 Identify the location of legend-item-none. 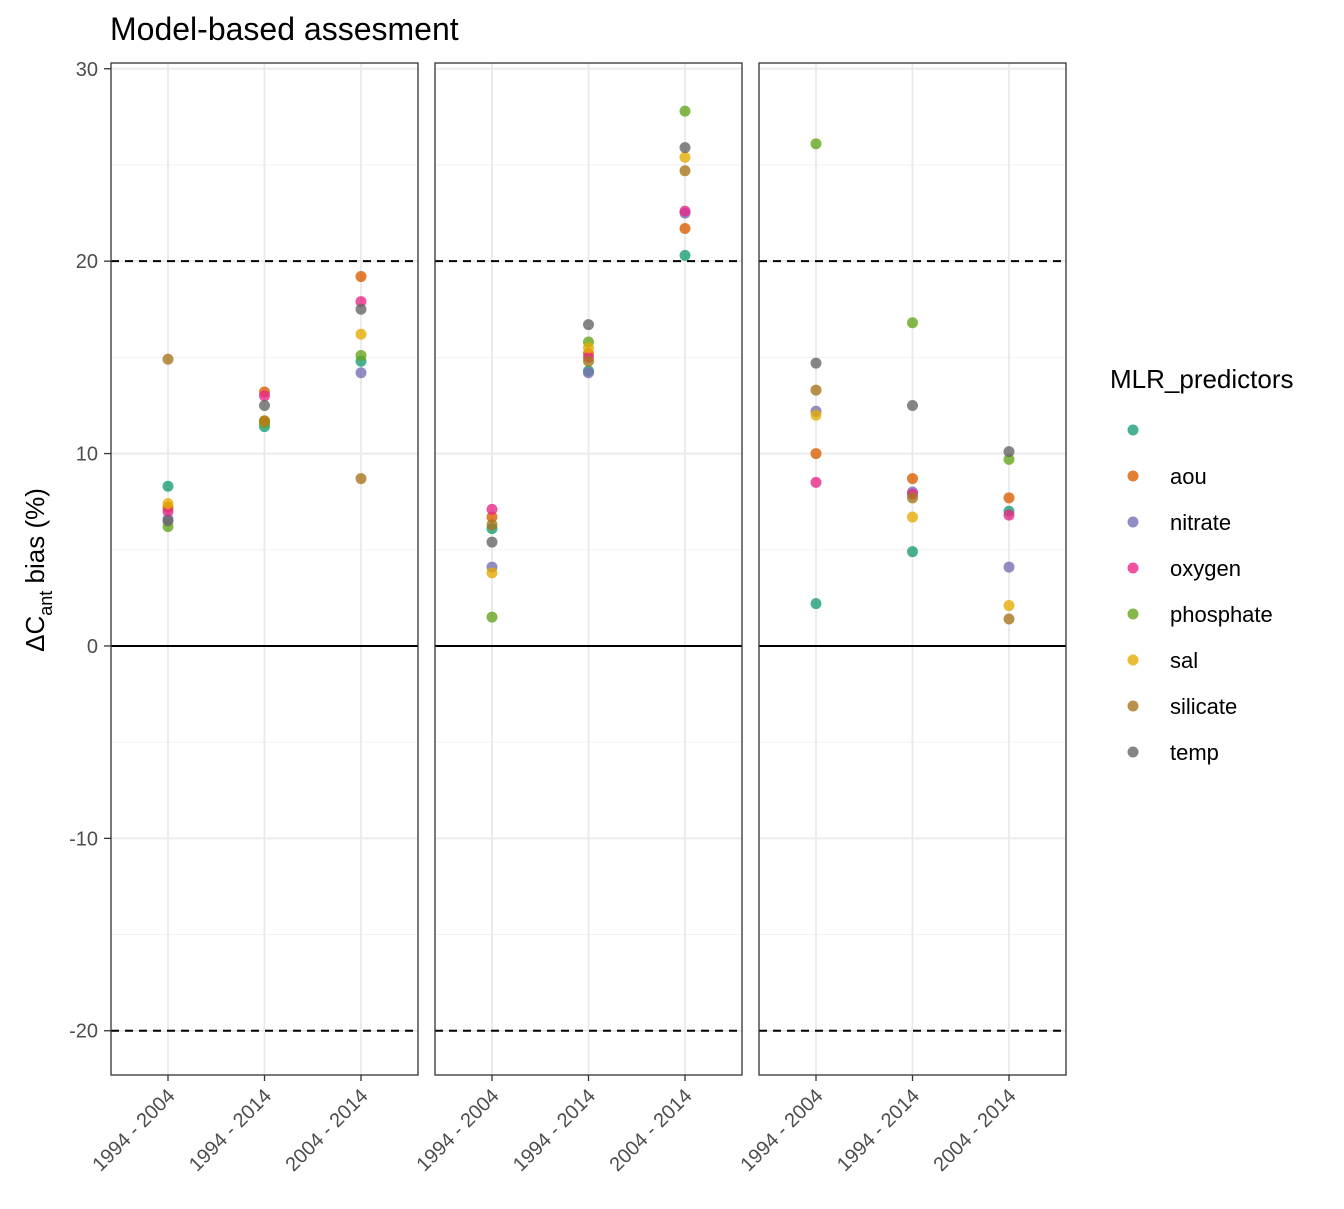
(1133, 430).